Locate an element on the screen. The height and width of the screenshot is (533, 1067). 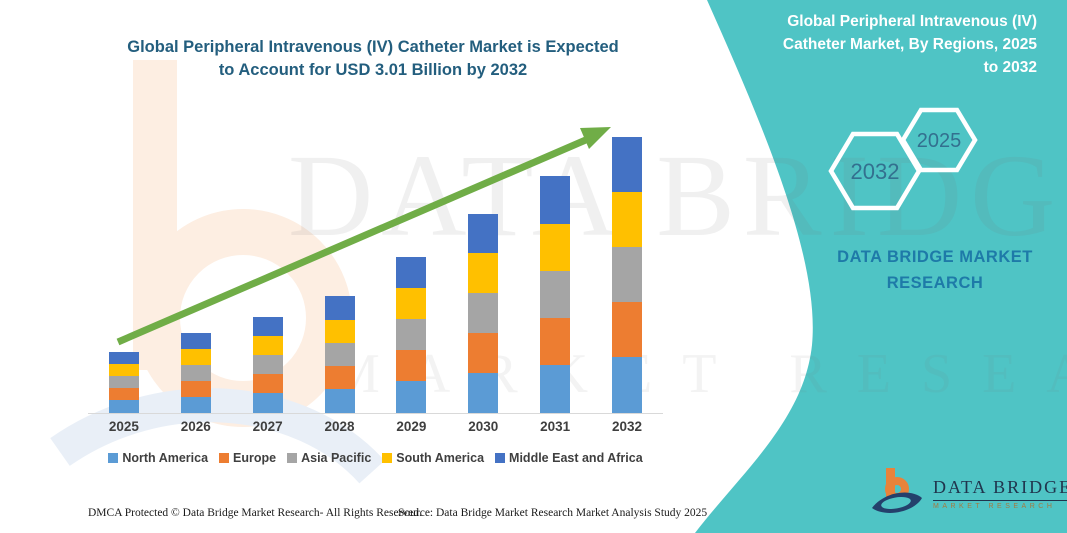
x-axis-label-2028: 2028 is located at coordinates (339, 426).